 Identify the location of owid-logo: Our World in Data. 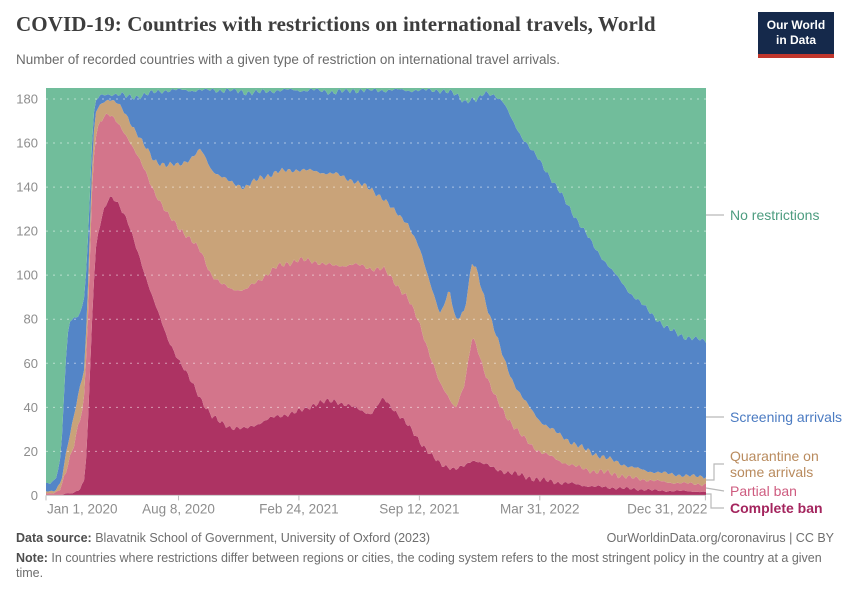
(796, 35).